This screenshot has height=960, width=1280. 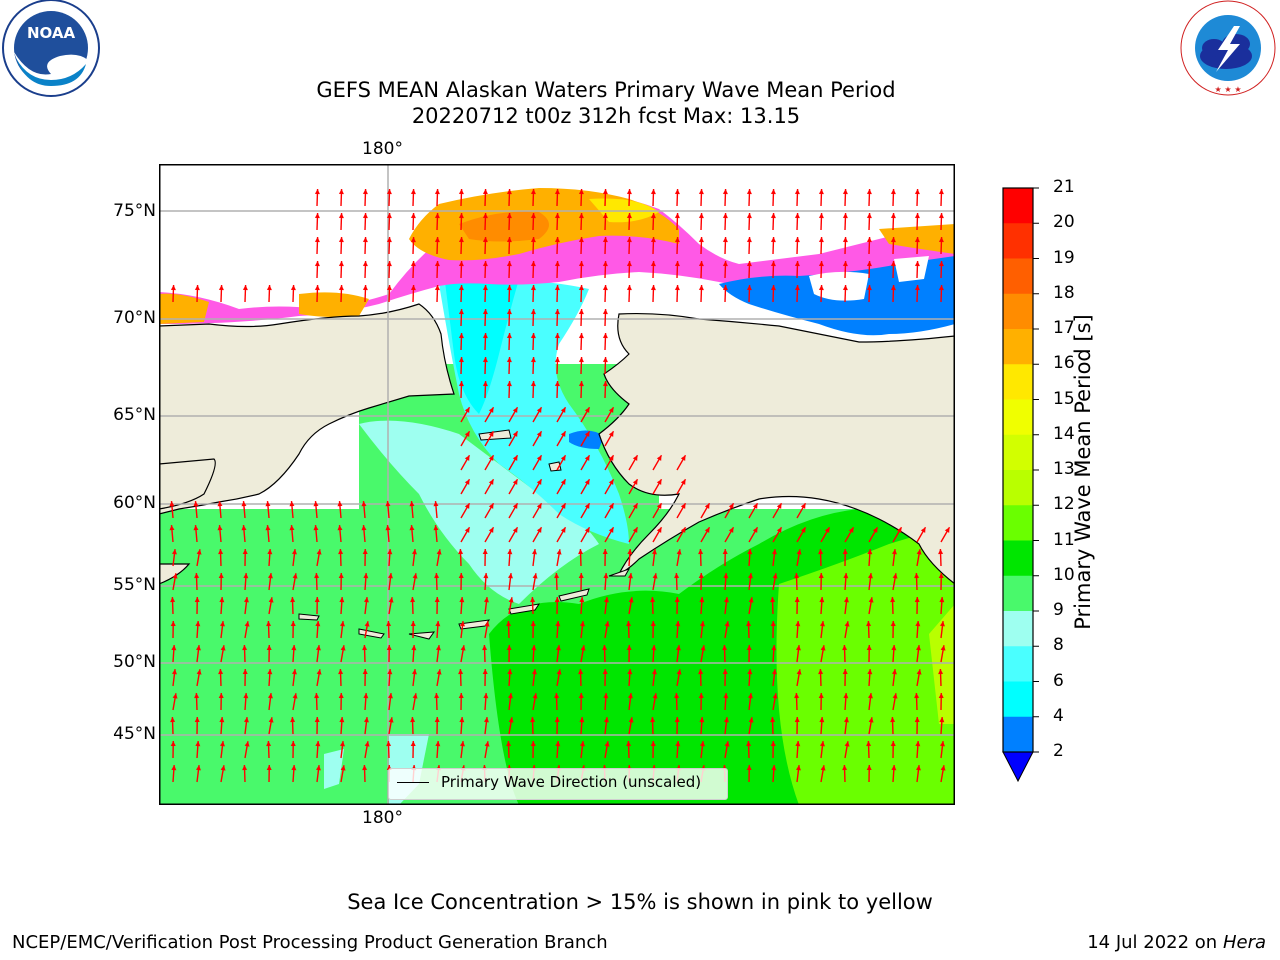 I want to click on colorbar-tick-label: 10, so click(x=1064, y=574).